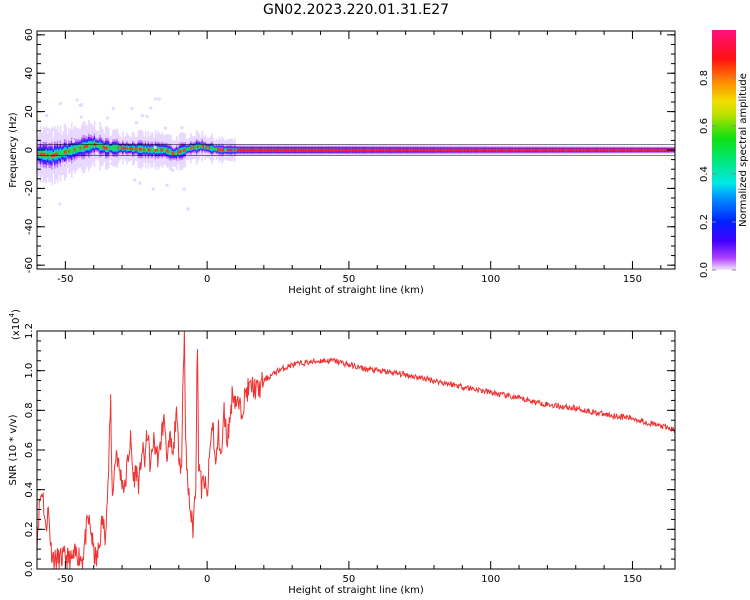  Describe the element at coordinates (704, 78) in the screenshot. I see `colorbar-tick-label: 0.8` at that location.